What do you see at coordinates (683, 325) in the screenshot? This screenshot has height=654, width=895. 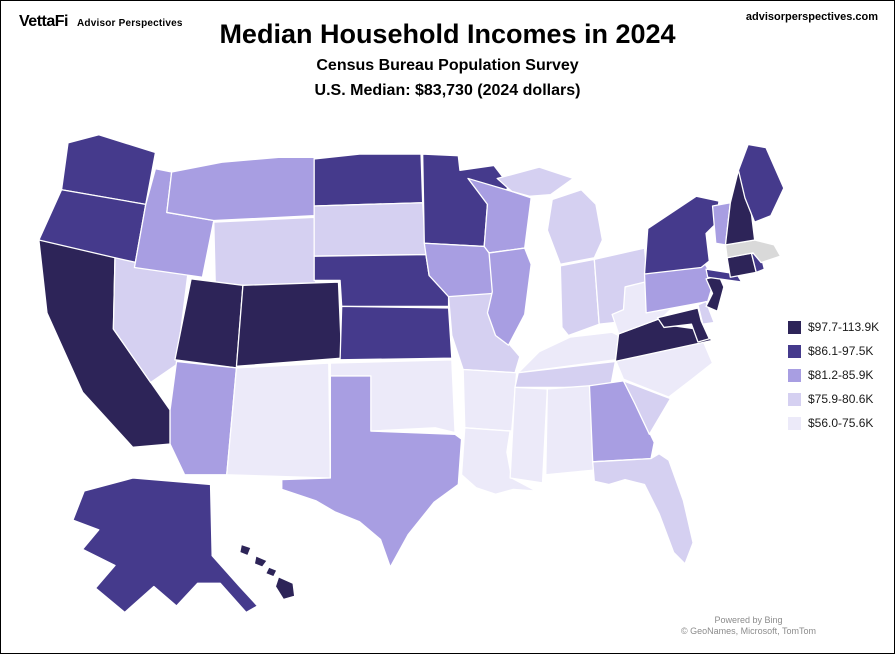 I see `state-MD` at bounding box center [683, 325].